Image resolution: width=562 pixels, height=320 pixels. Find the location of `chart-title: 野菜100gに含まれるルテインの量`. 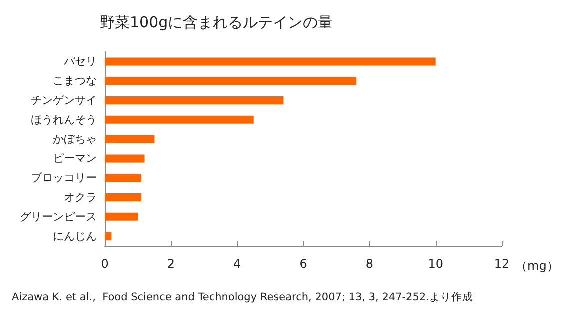

chart-title: 野菜100gに含まれるルテインの量 is located at coordinates (217, 23).